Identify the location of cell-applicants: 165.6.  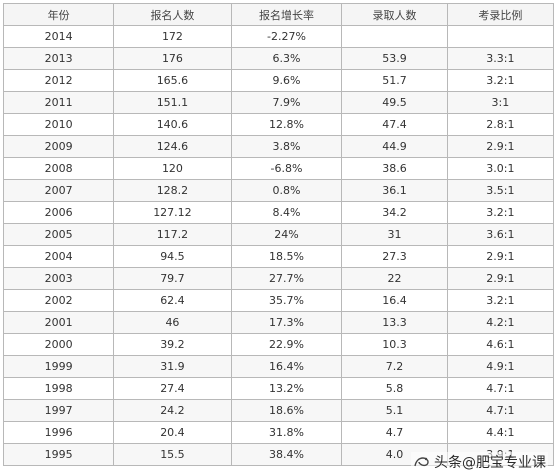
(172, 80).